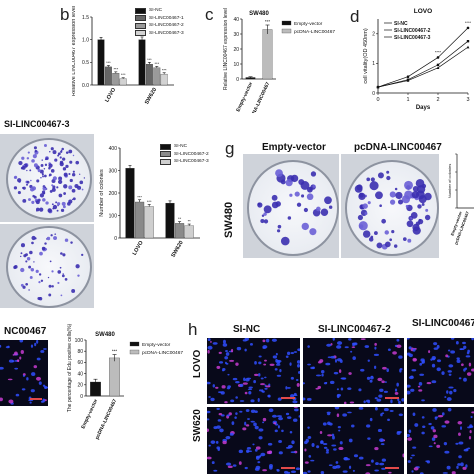  What do you see at coordinates (134, 344) in the screenshot?
I see `legend-swatch` at bounding box center [134, 344].